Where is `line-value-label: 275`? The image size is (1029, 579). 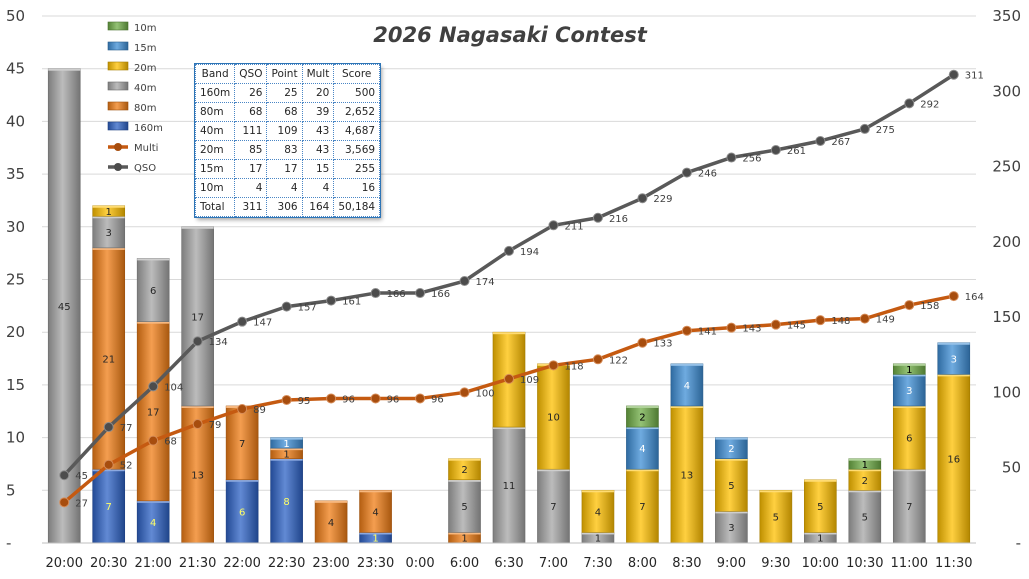 line-value-label: 275 is located at coordinates (885, 130).